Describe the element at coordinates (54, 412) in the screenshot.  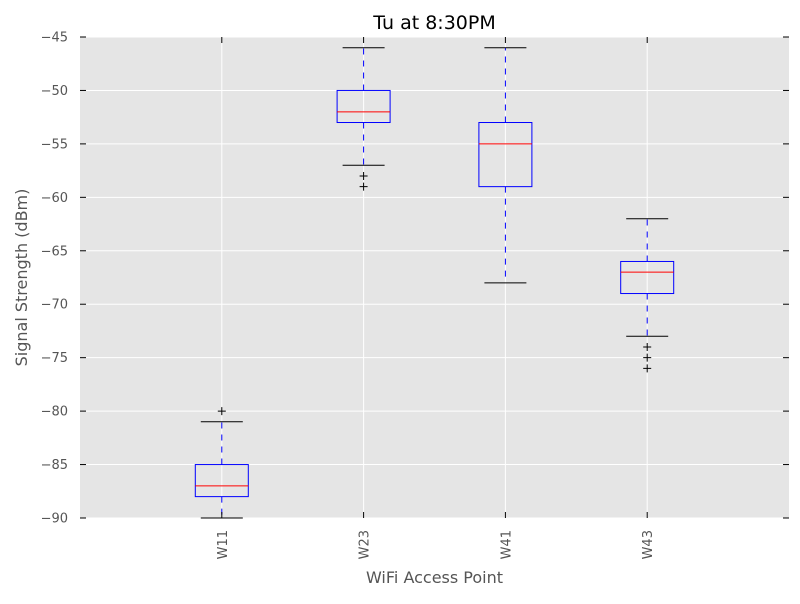
I see `y-tick-label: −80` at that location.